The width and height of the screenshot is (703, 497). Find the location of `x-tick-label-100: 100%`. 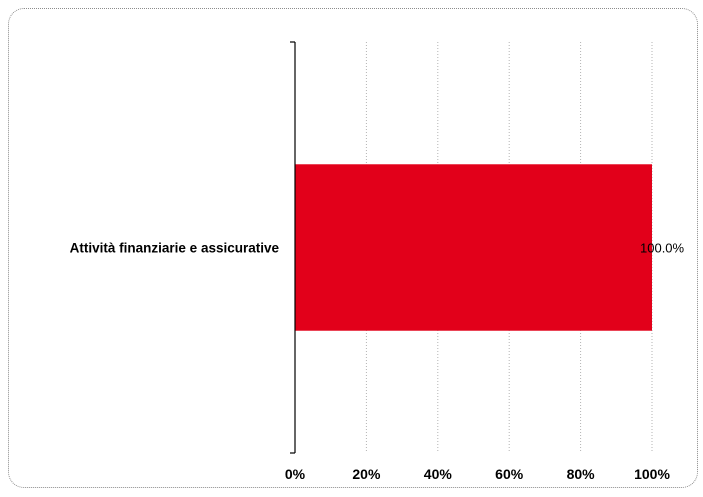

x-tick-label-100: 100% is located at coordinates (652, 474).